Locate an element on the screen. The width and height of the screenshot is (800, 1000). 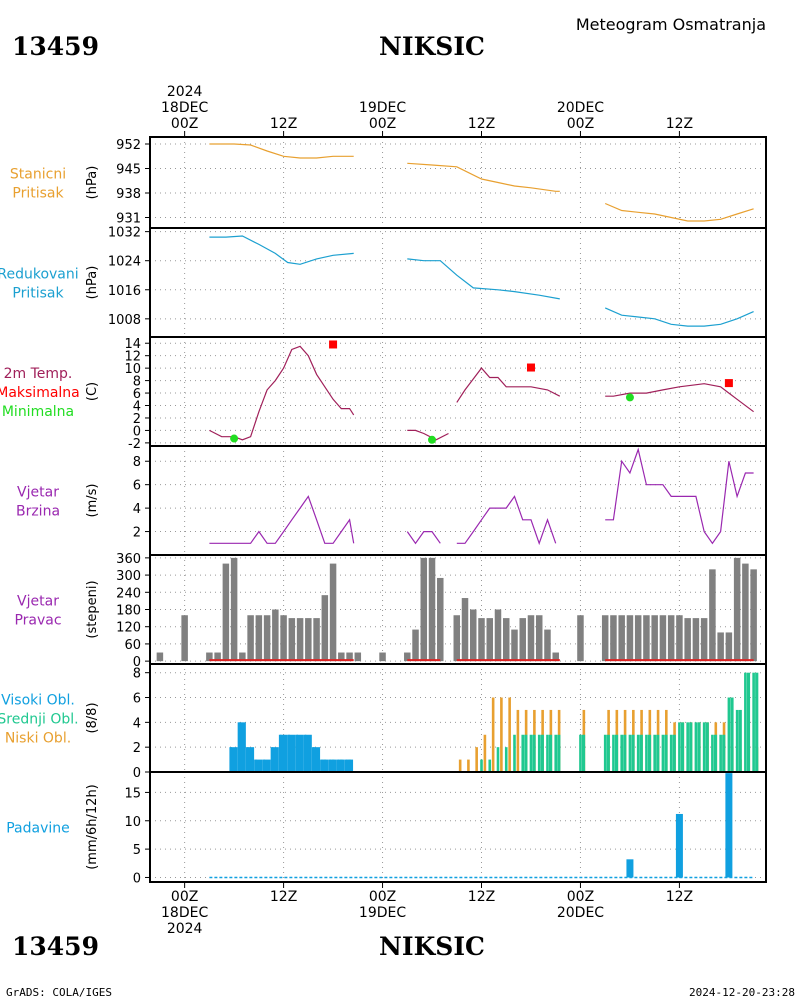
panel-reduced-pressure: 1008 1016 1024 1032 (hPa) Redukovani Pritisak is located at coordinates (383, 282).